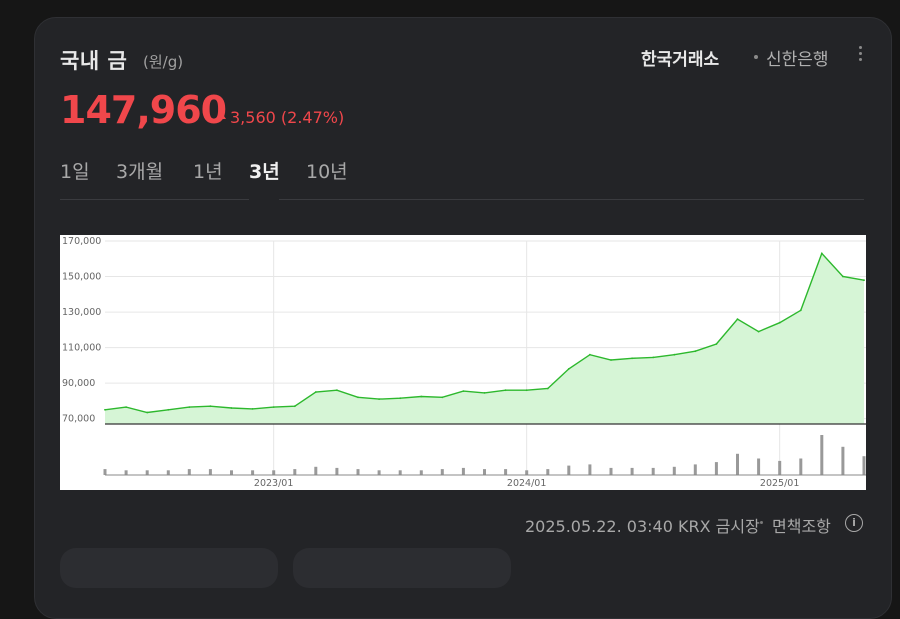  I want to click on tab-3m: 3개월, so click(140, 172).